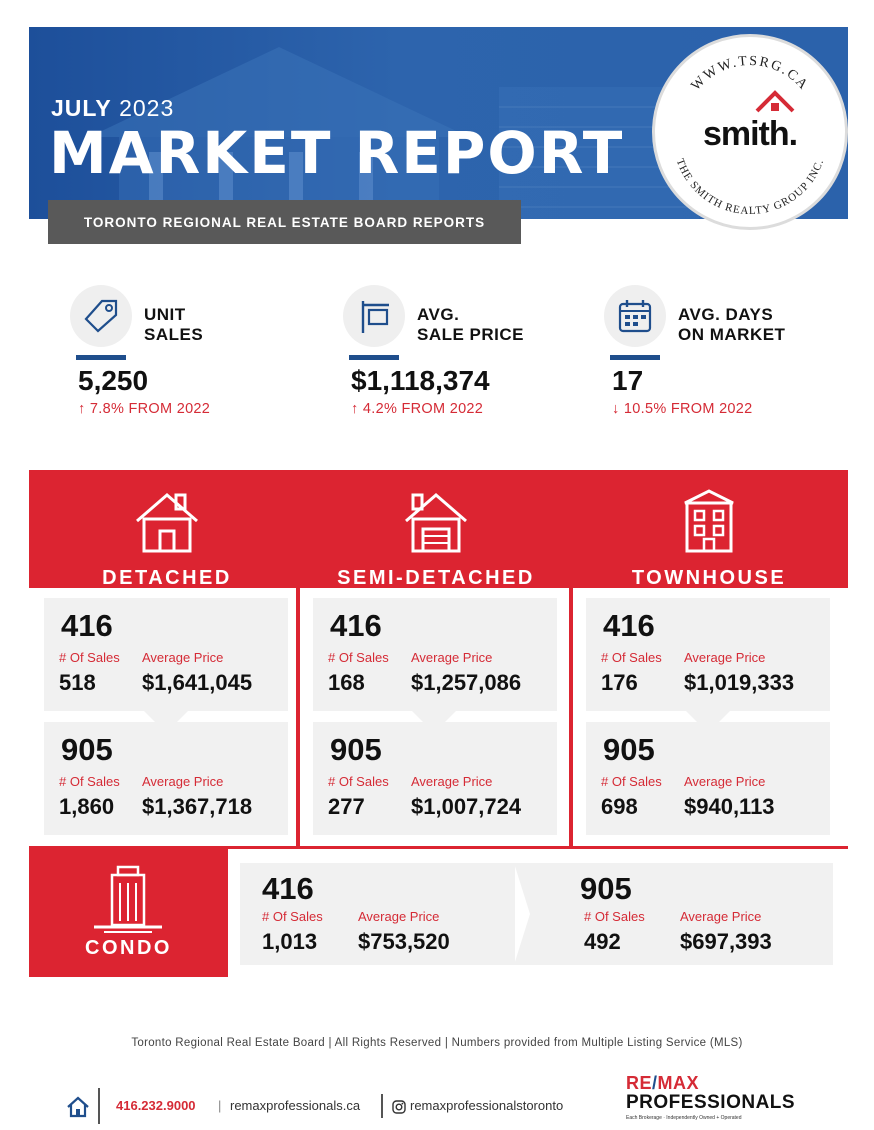  I want to click on smith-logo: smith., so click(750, 134).